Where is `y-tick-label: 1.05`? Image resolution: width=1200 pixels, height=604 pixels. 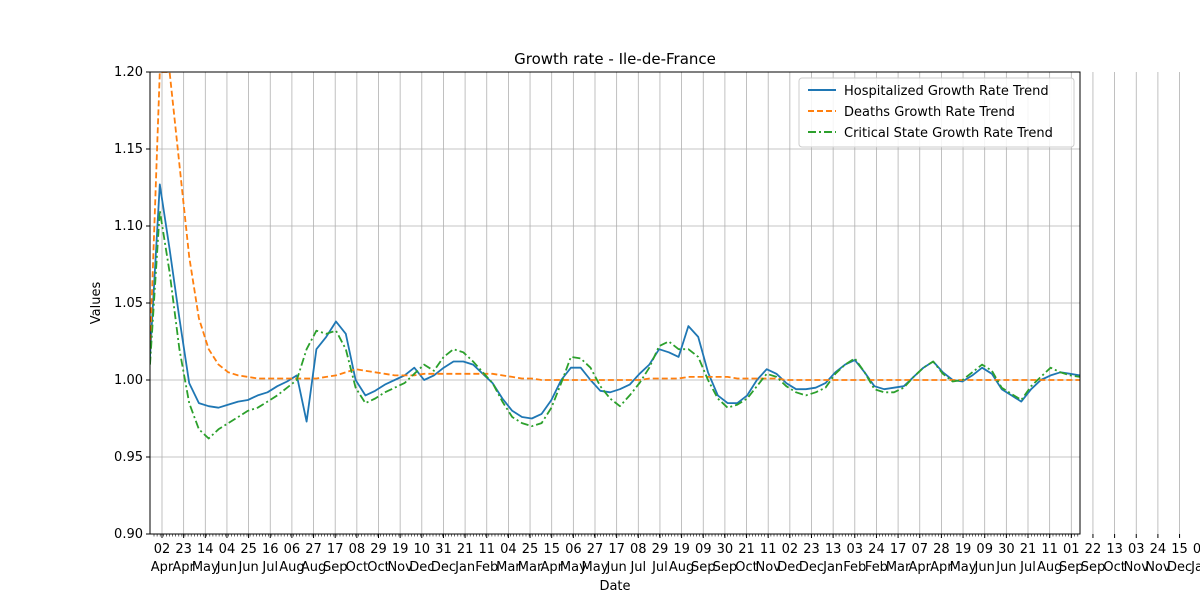 y-tick-label: 1.05 is located at coordinates (128, 303).